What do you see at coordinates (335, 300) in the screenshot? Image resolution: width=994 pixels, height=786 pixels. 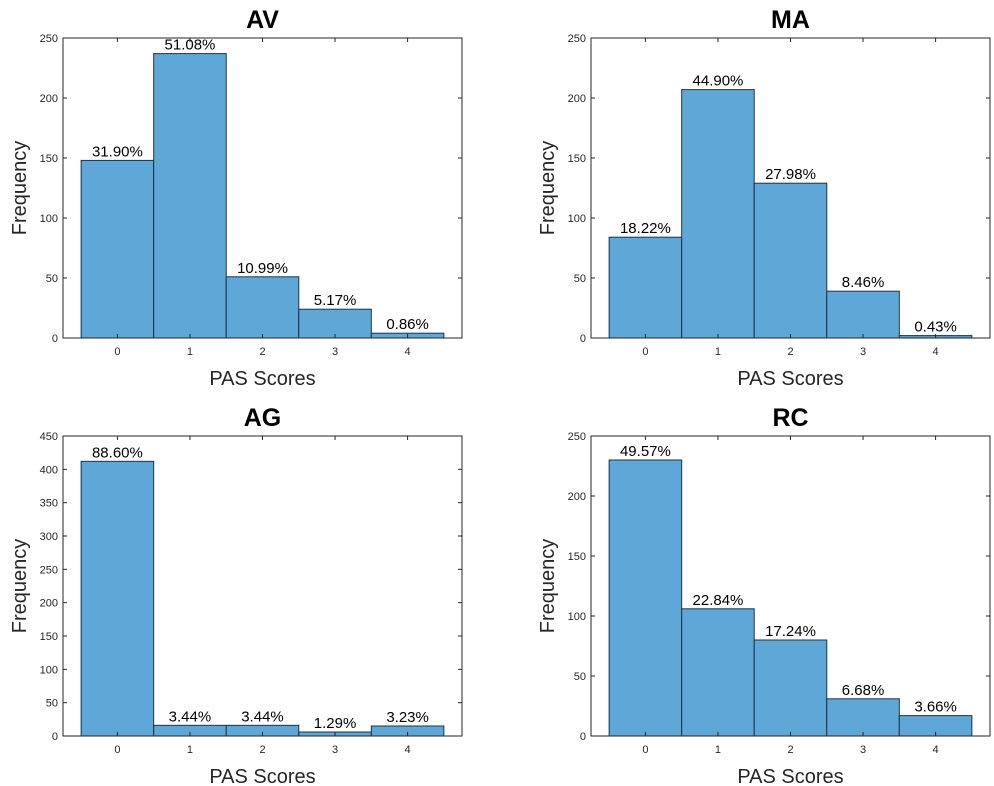 I see `data-label: 5.17%` at bounding box center [335, 300].